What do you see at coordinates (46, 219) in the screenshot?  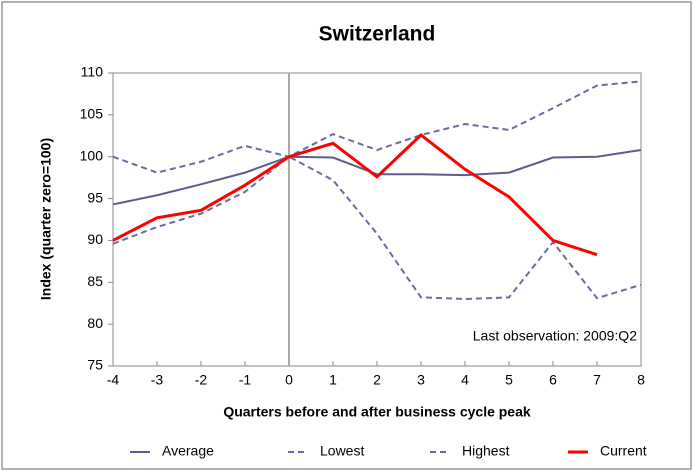 I see `y-axis-label: Index (quarter zero=100)` at bounding box center [46, 219].